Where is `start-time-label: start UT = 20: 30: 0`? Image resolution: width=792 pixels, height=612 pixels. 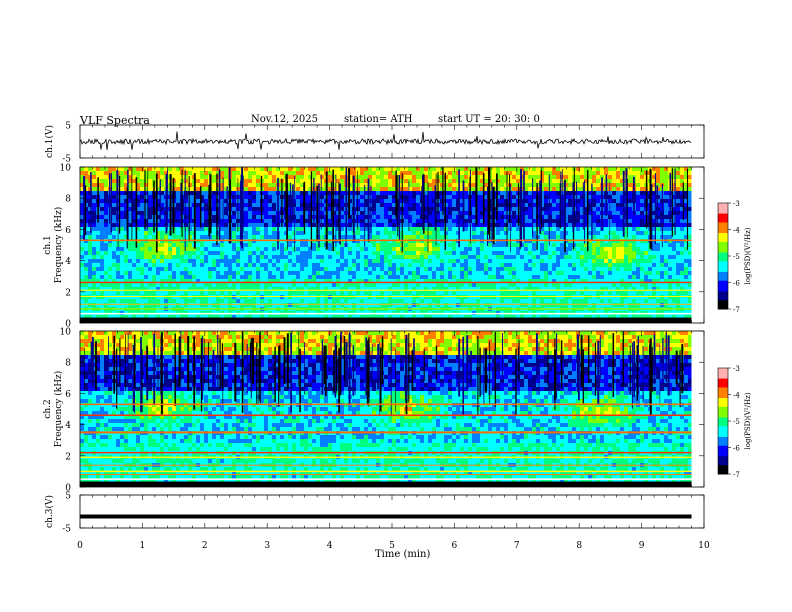
start-time-label: start UT = 20: 30: 0 is located at coordinates (489, 119).